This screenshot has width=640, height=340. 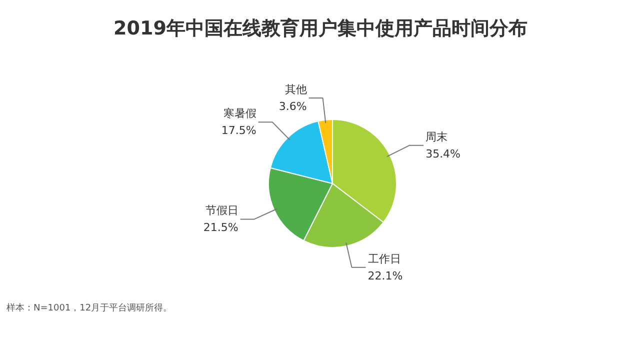 I want to click on slice-label: 节假日, so click(x=221, y=211).